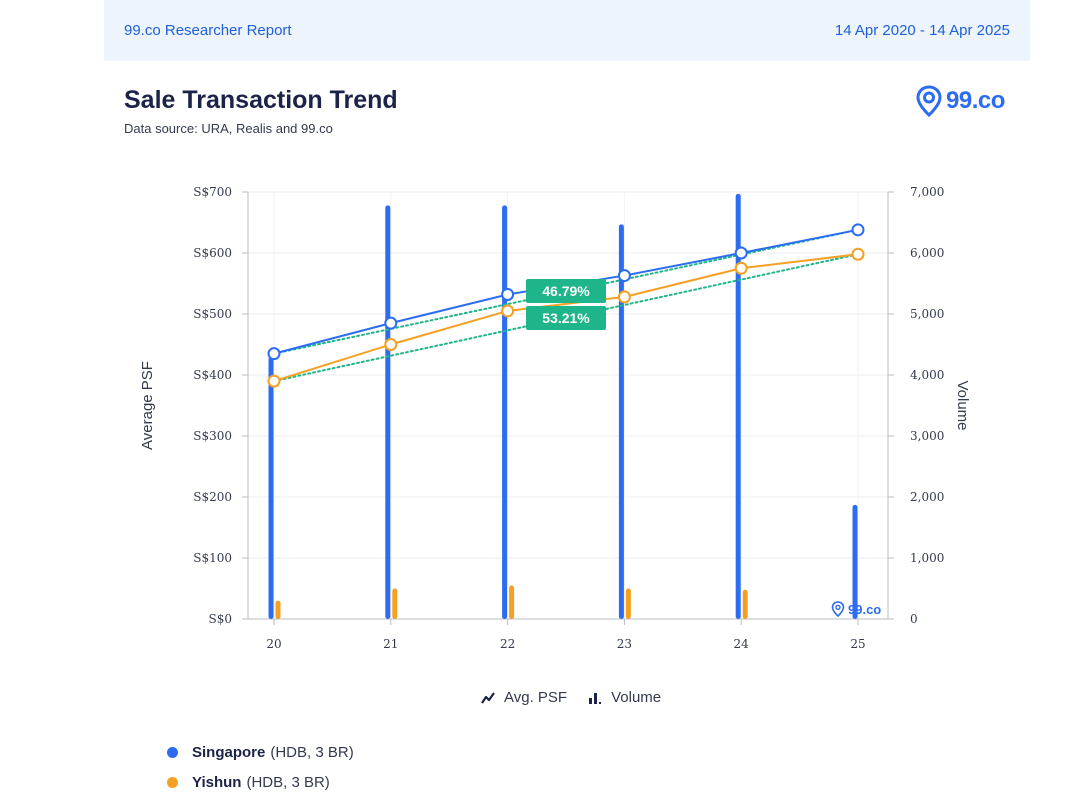 Image resolution: width=1080 pixels, height=810 pixels. What do you see at coordinates (273, 644) in the screenshot?
I see `x-tick-label: 20` at bounding box center [273, 644].